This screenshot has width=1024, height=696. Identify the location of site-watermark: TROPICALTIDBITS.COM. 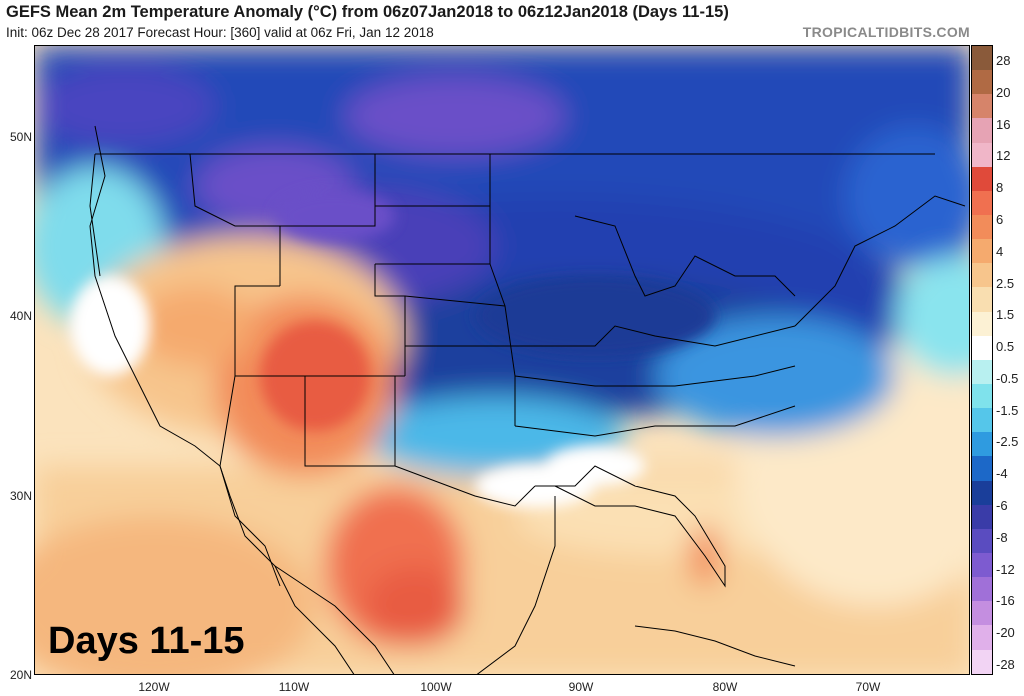
(886, 32).